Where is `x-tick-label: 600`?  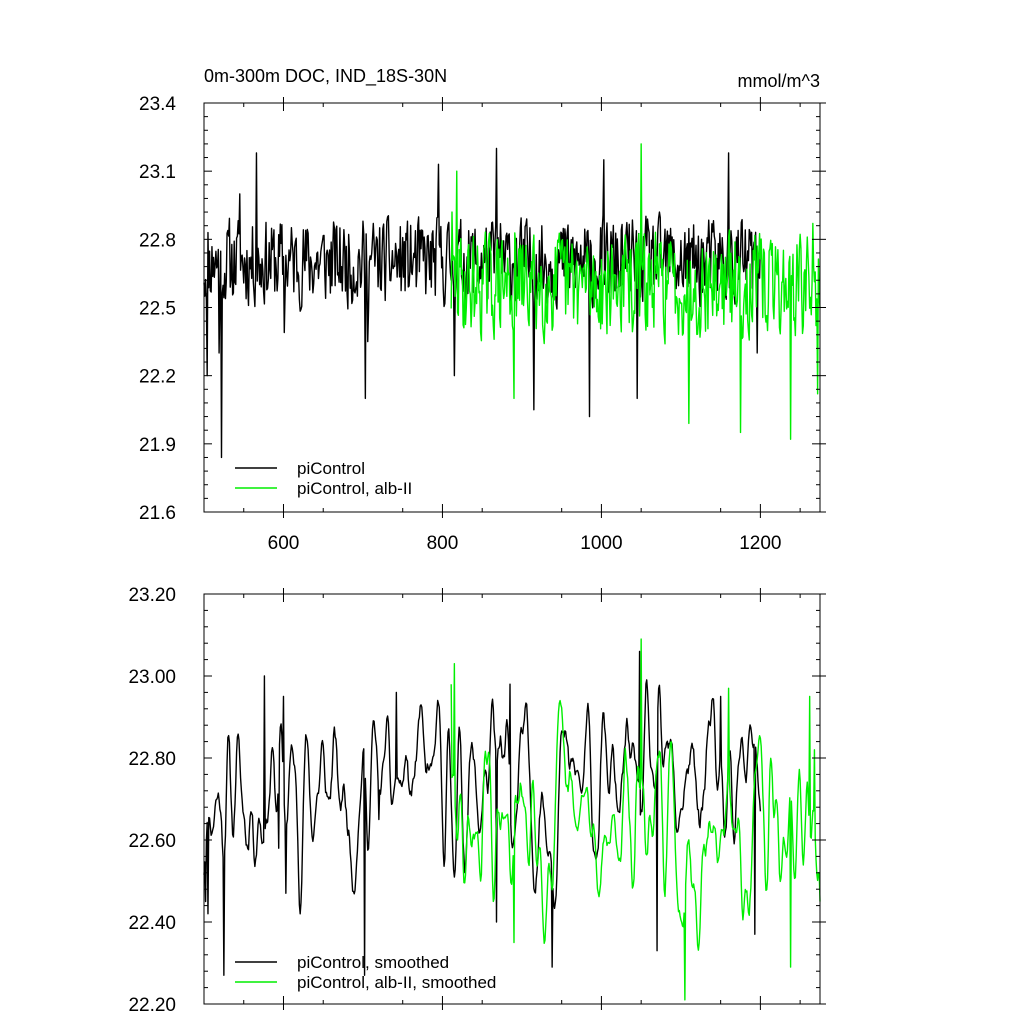 x-tick-label: 600 is located at coordinates (284, 543).